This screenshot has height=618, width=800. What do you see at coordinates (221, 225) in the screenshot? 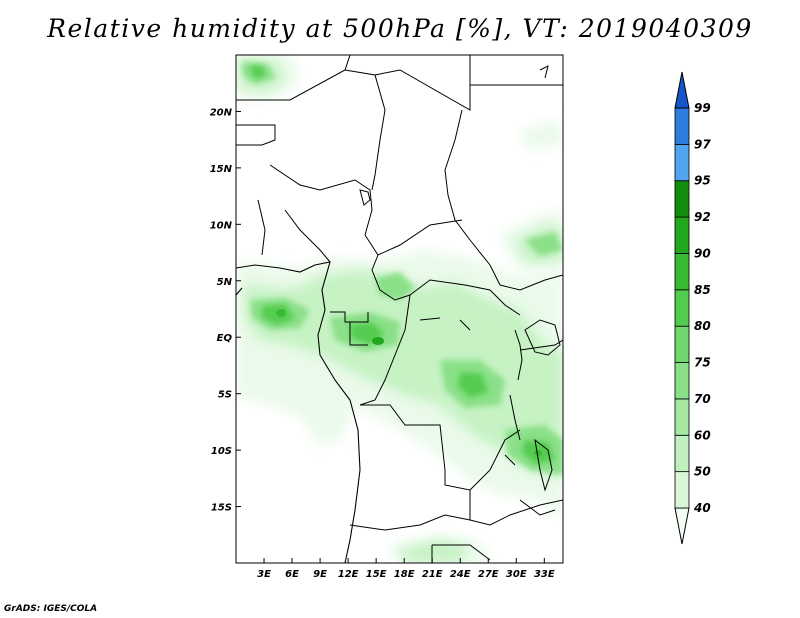
I see `y-tick-label: 10N` at bounding box center [221, 225].